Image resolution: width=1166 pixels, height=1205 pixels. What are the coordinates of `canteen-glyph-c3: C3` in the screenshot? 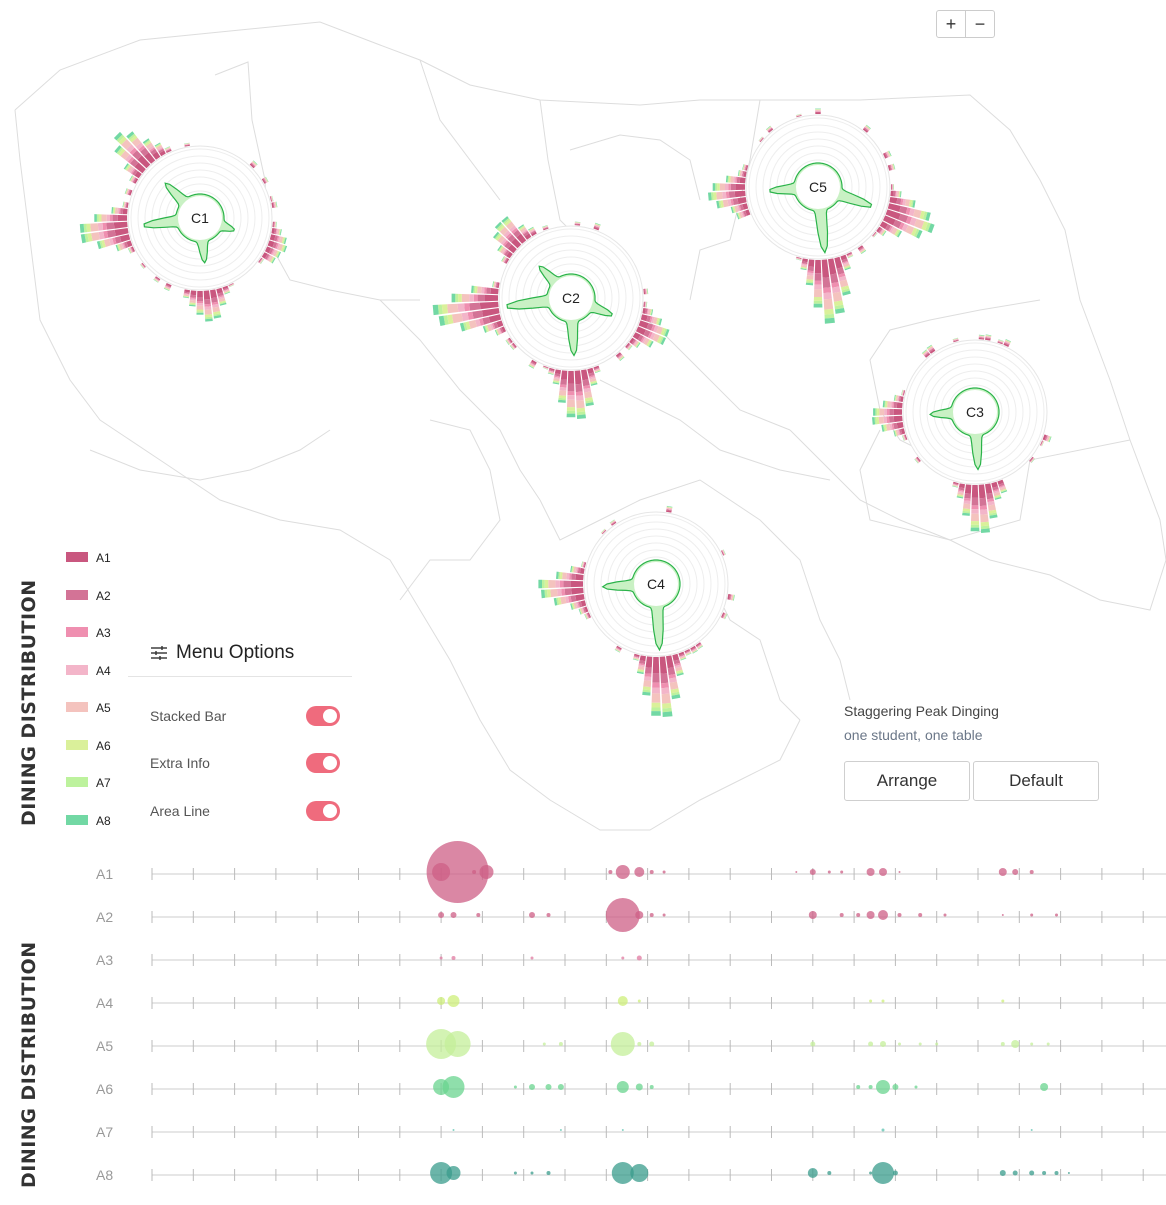 It's located at (962, 433).